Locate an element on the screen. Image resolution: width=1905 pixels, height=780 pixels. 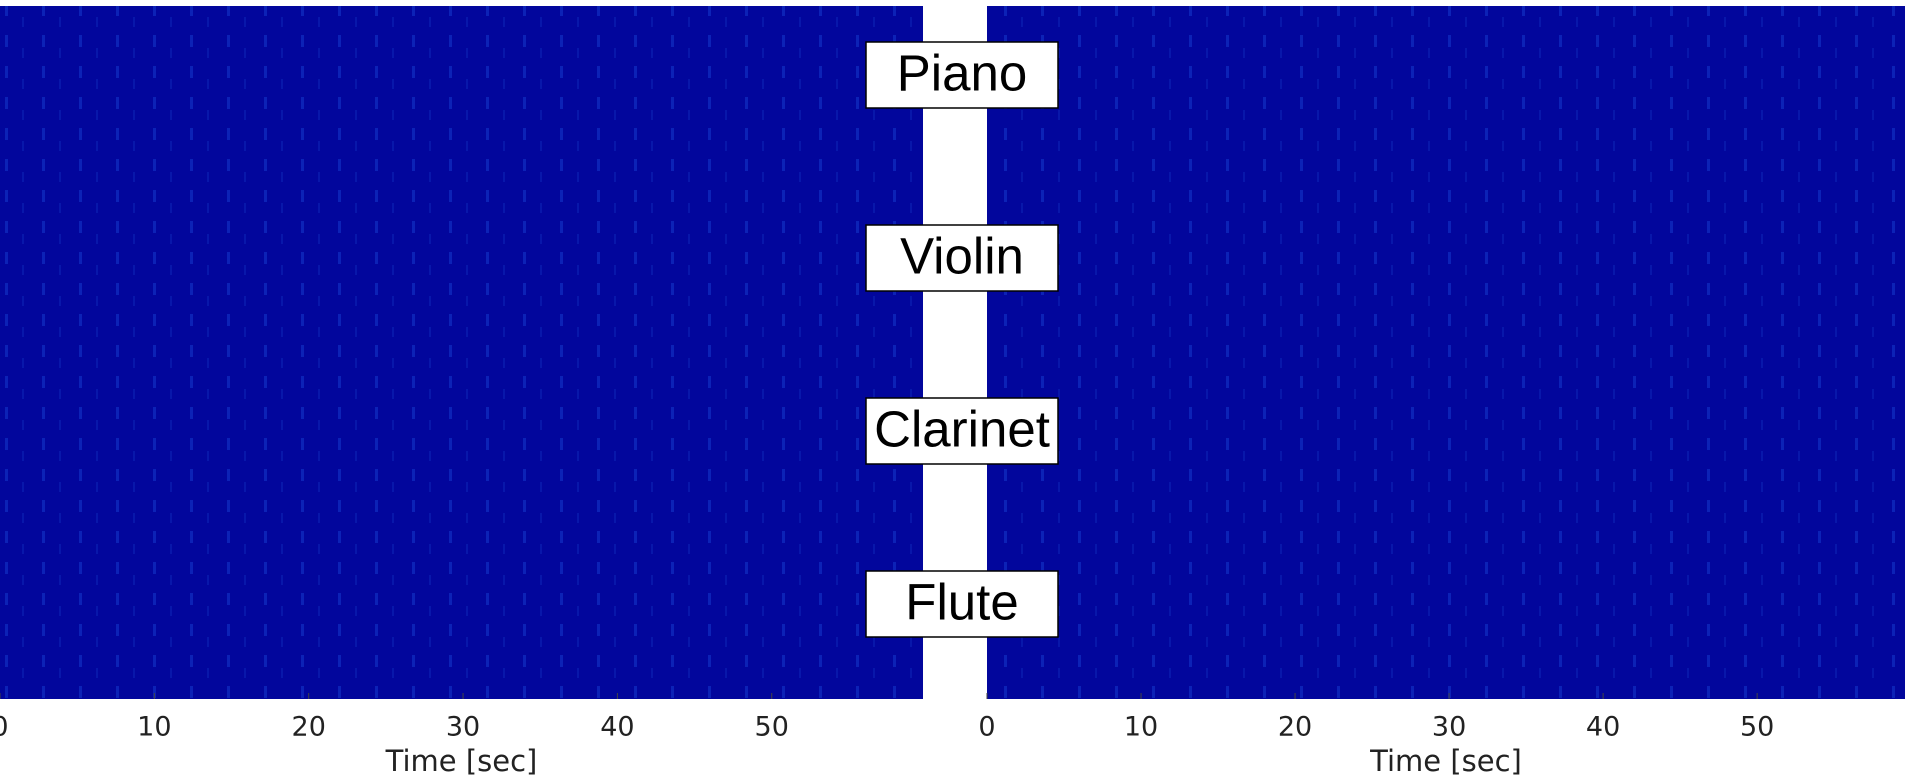
instrument-label: Flute is located at coordinates (961, 601).